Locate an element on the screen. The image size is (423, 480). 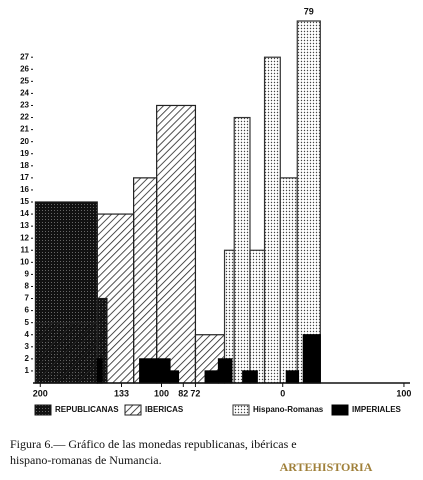
y-tick-label: 12 is located at coordinates (24, 237).